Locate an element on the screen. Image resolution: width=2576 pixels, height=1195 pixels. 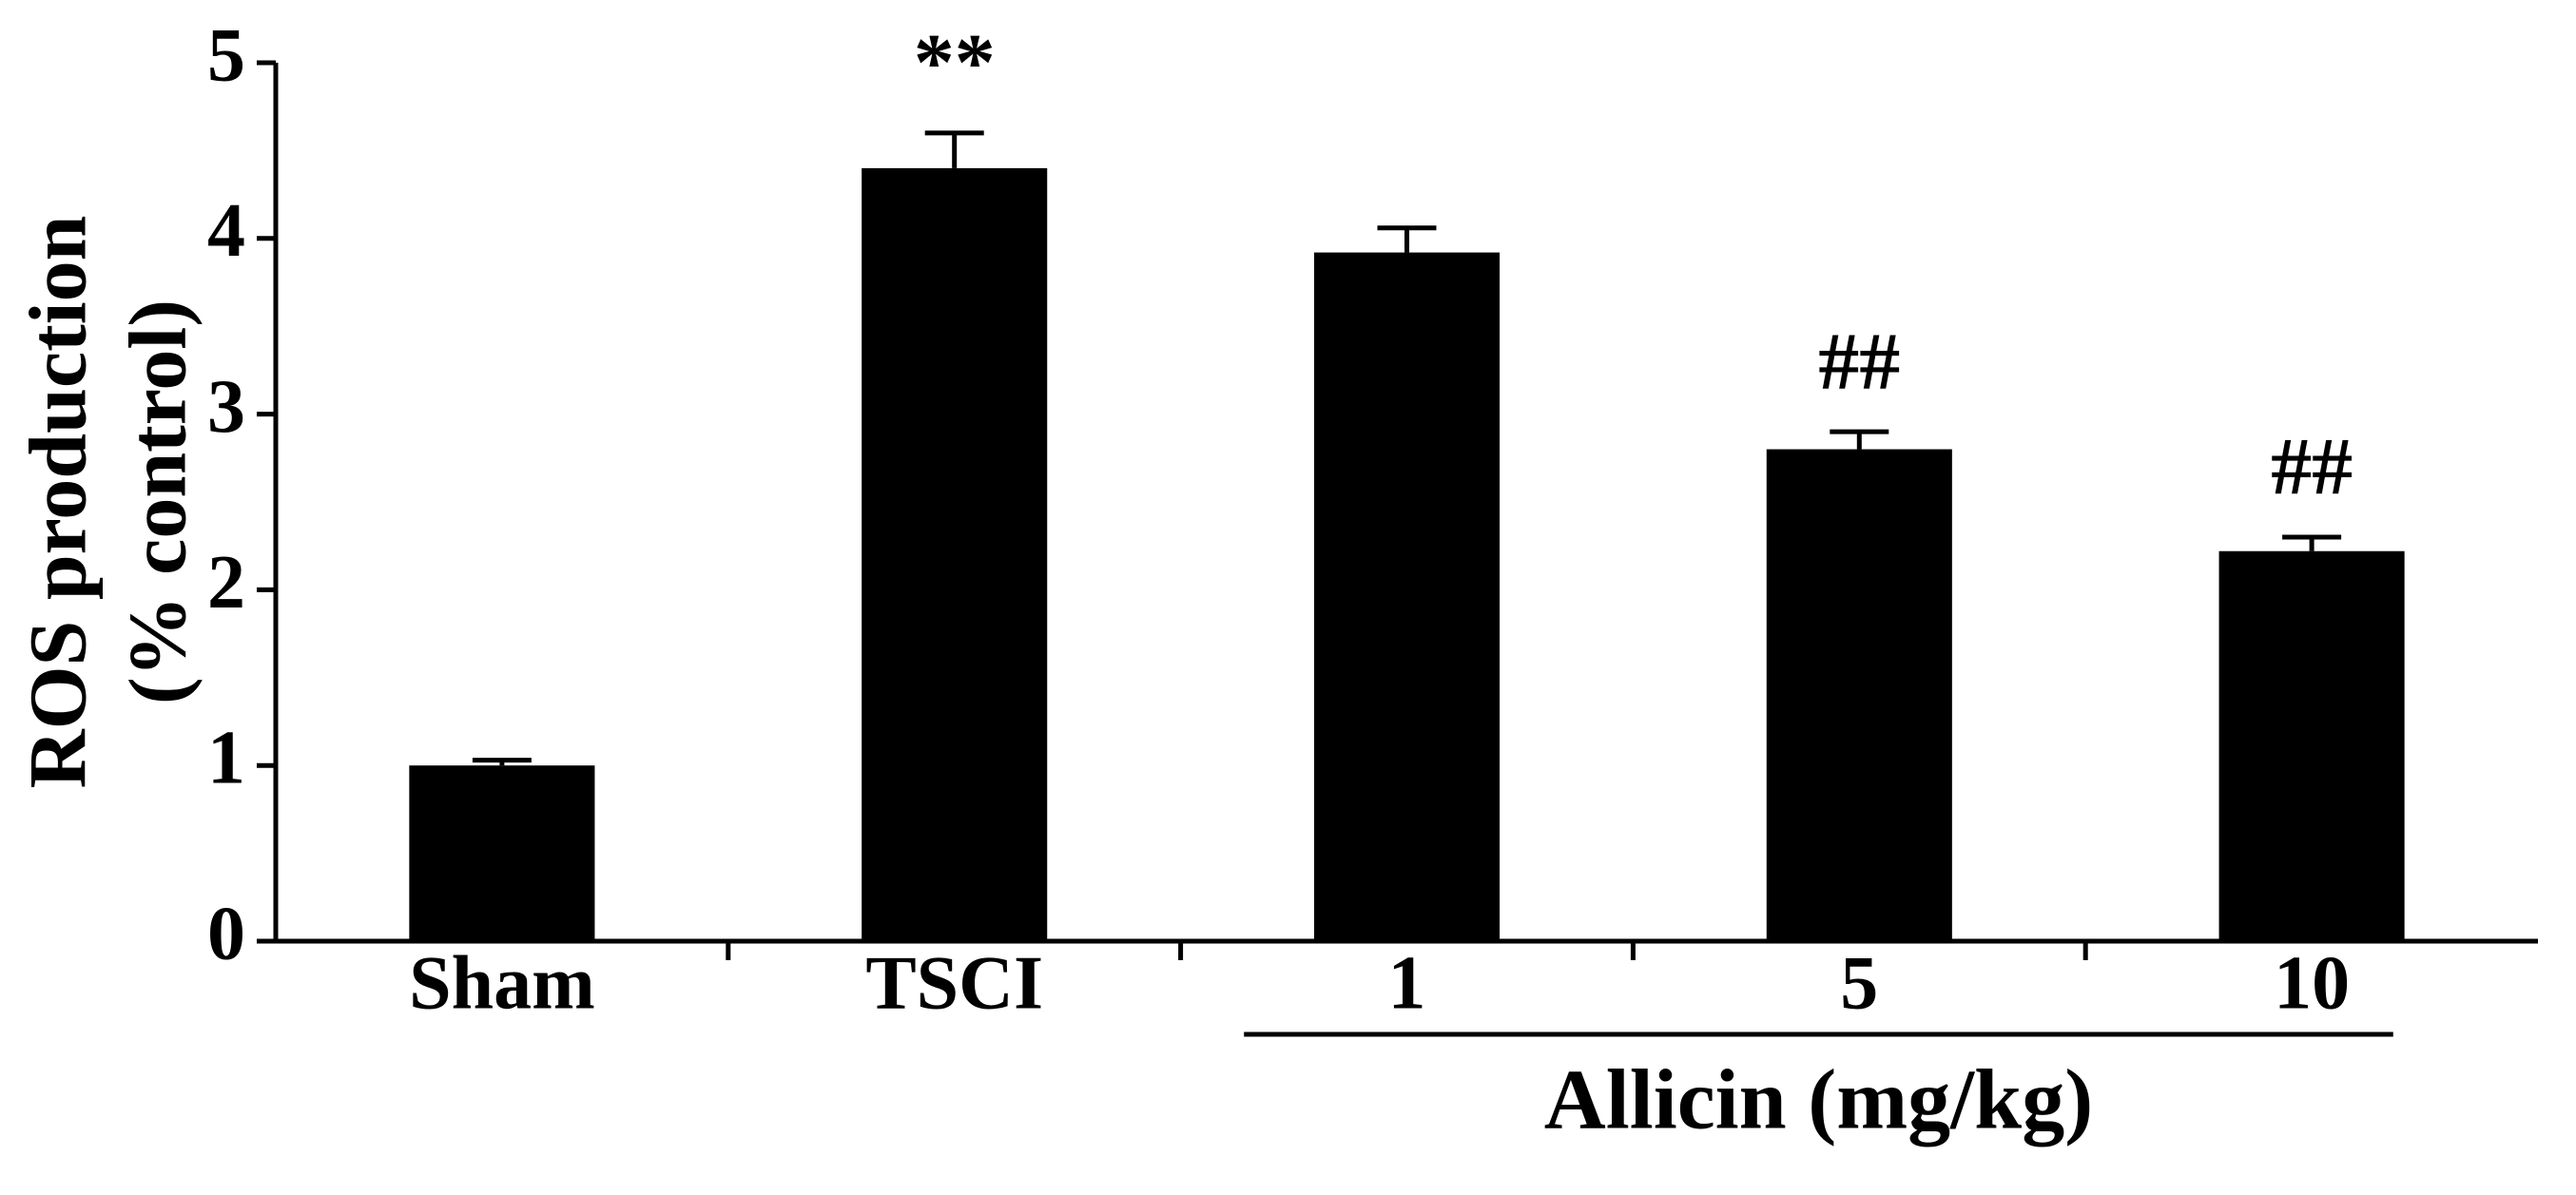
y-tick-label: 2 is located at coordinates (226, 583).